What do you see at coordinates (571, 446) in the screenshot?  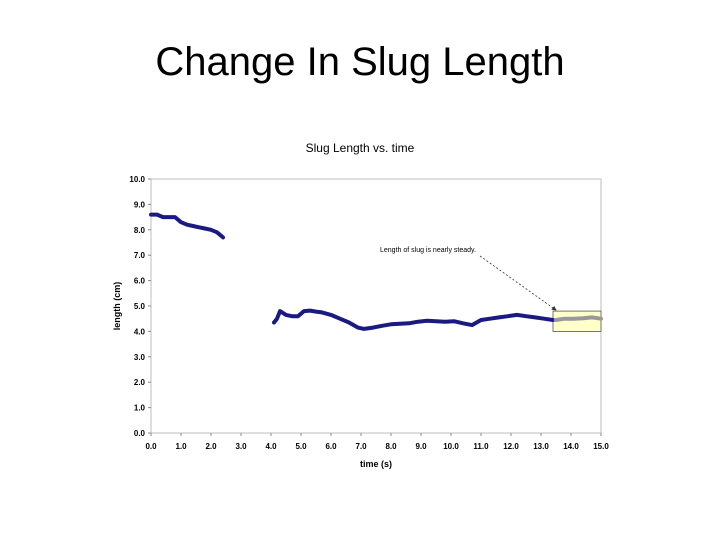 I see `x-tick-label: 14.0` at bounding box center [571, 446].